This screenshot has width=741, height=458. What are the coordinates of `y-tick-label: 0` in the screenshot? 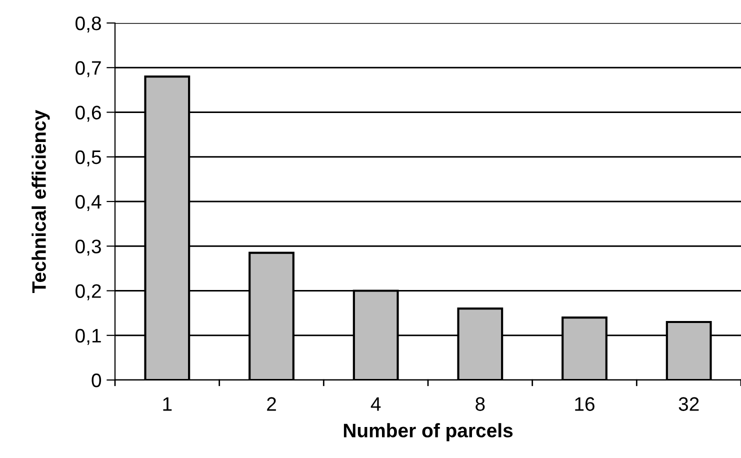 It's located at (97, 380).